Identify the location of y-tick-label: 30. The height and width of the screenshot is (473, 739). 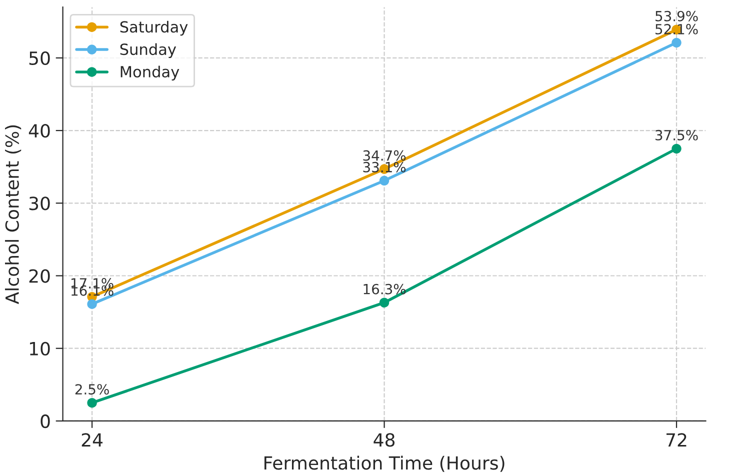
(39, 203).